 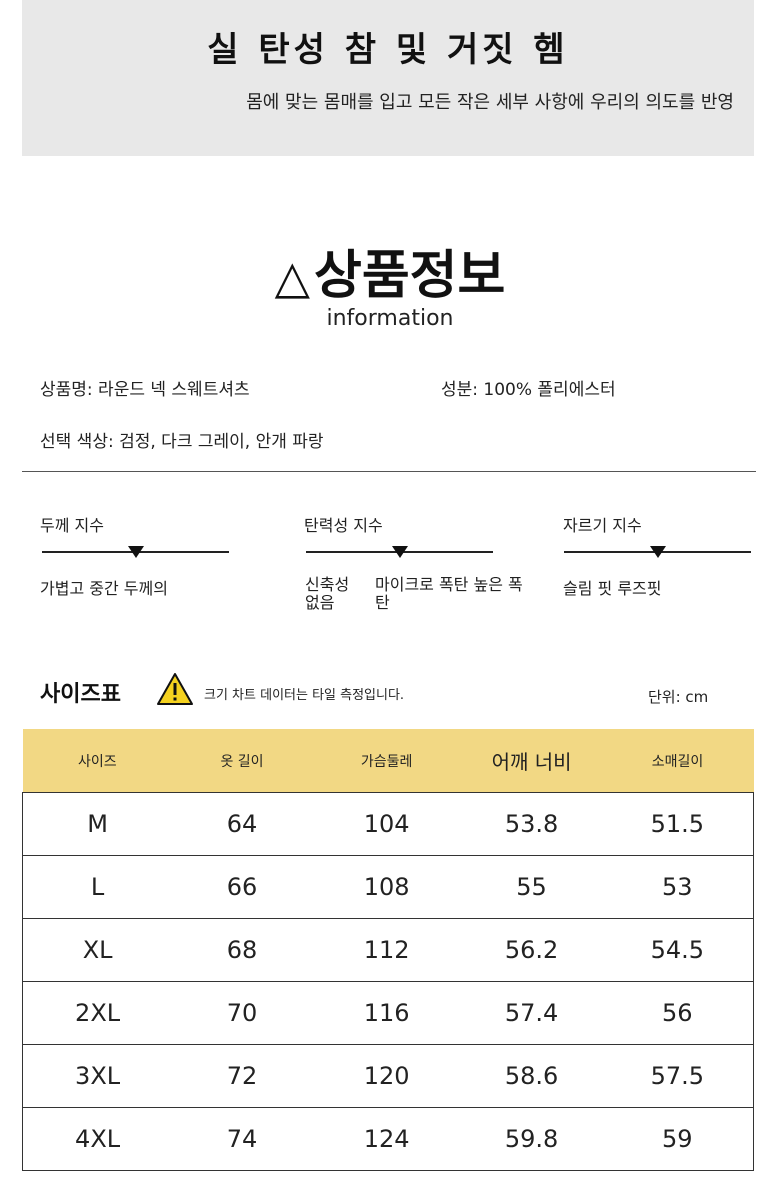 I want to click on table-cell: 120, so click(x=386, y=1076).